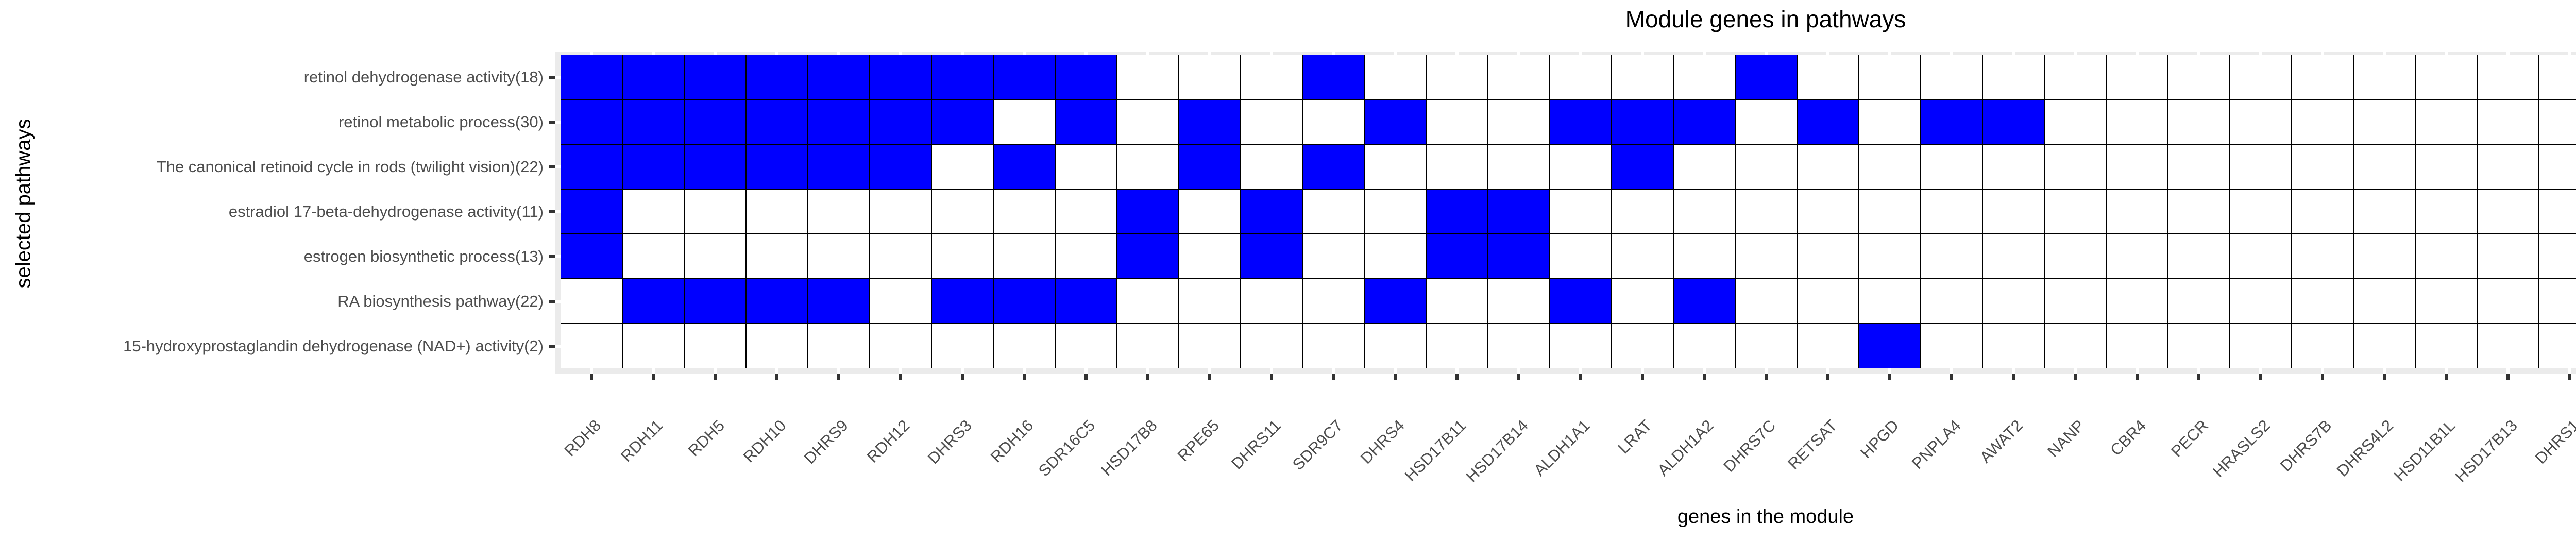 The image size is (2576, 541). I want to click on x-tick-label: DHRS4, so click(1382, 442).